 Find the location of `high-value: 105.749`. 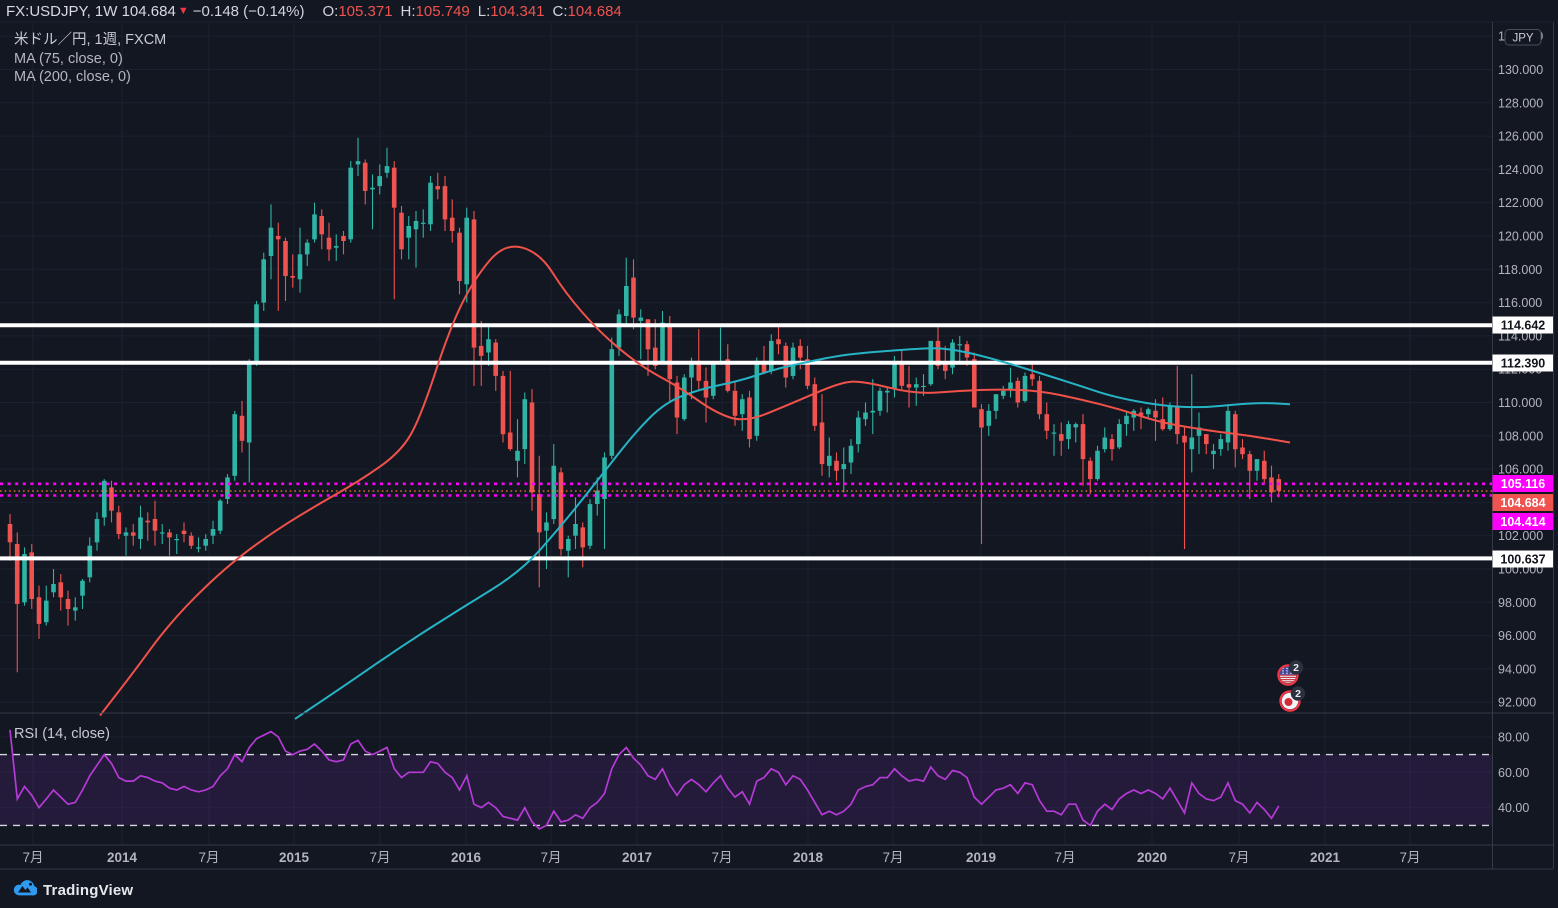

high-value: 105.749 is located at coordinates (442, 11).